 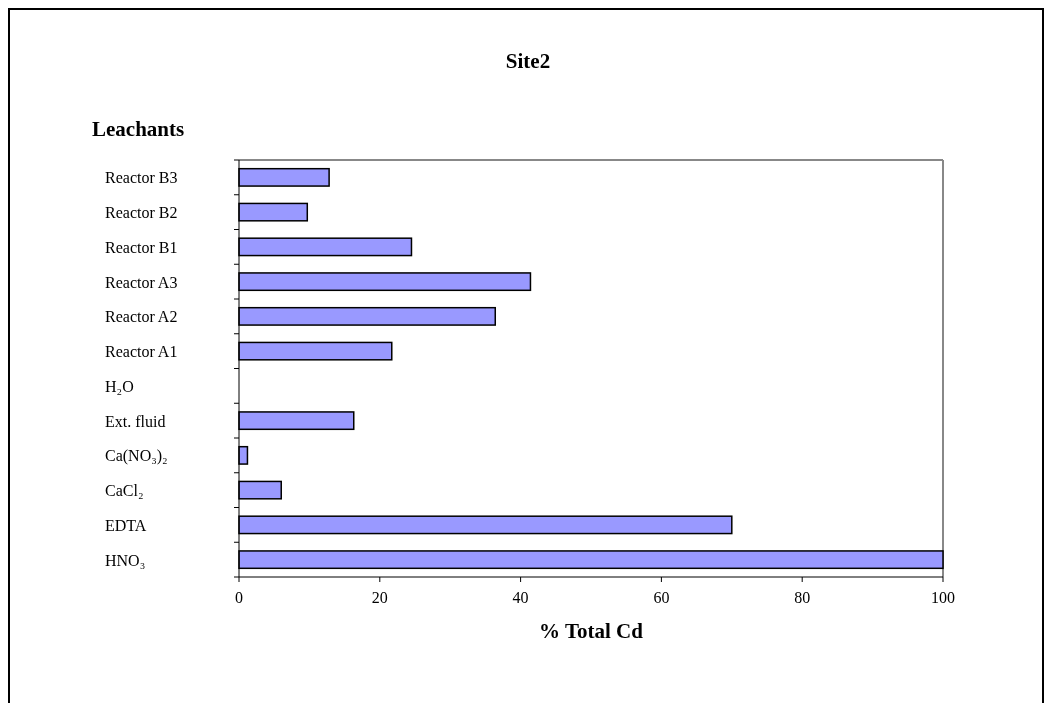 I want to click on y-tick-label: Reactor A2, so click(x=141, y=317).